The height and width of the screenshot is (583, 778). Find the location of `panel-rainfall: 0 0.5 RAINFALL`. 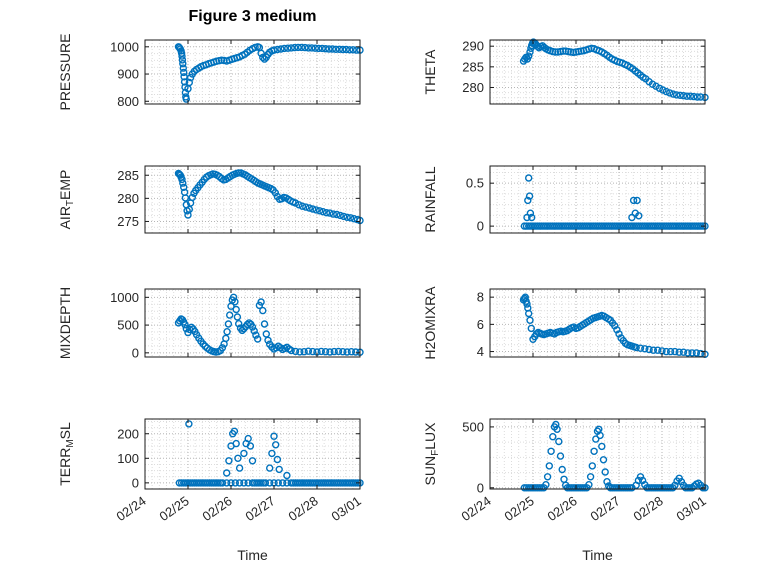

panel-rainfall: 0 0.5 RAINFALL is located at coordinates (565, 199).